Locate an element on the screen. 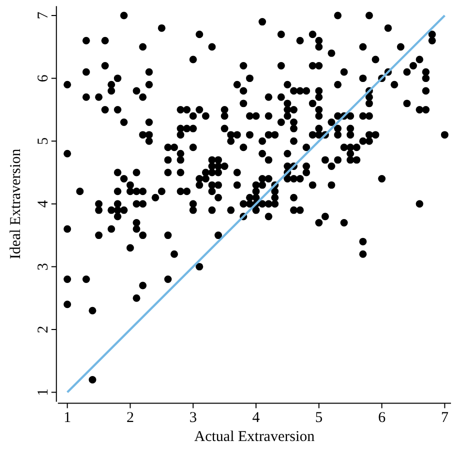  y-tick-label: 7 is located at coordinates (43, 15).